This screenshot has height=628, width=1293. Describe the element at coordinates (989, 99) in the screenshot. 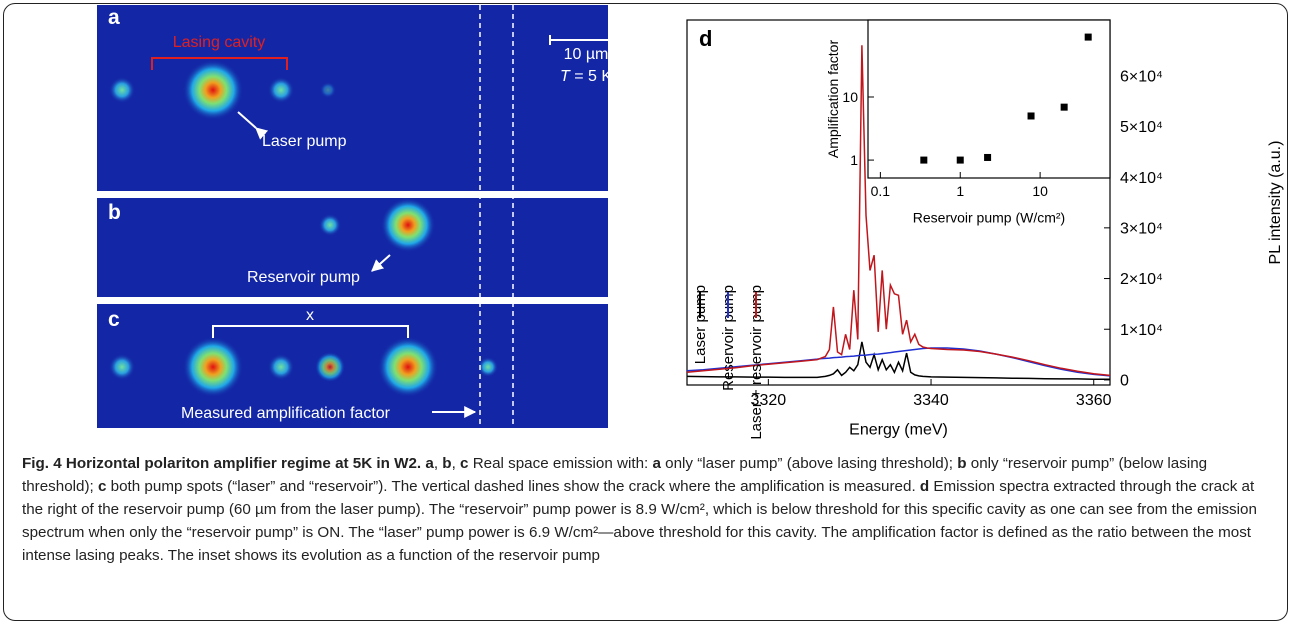

I see `plot-frame` at that location.